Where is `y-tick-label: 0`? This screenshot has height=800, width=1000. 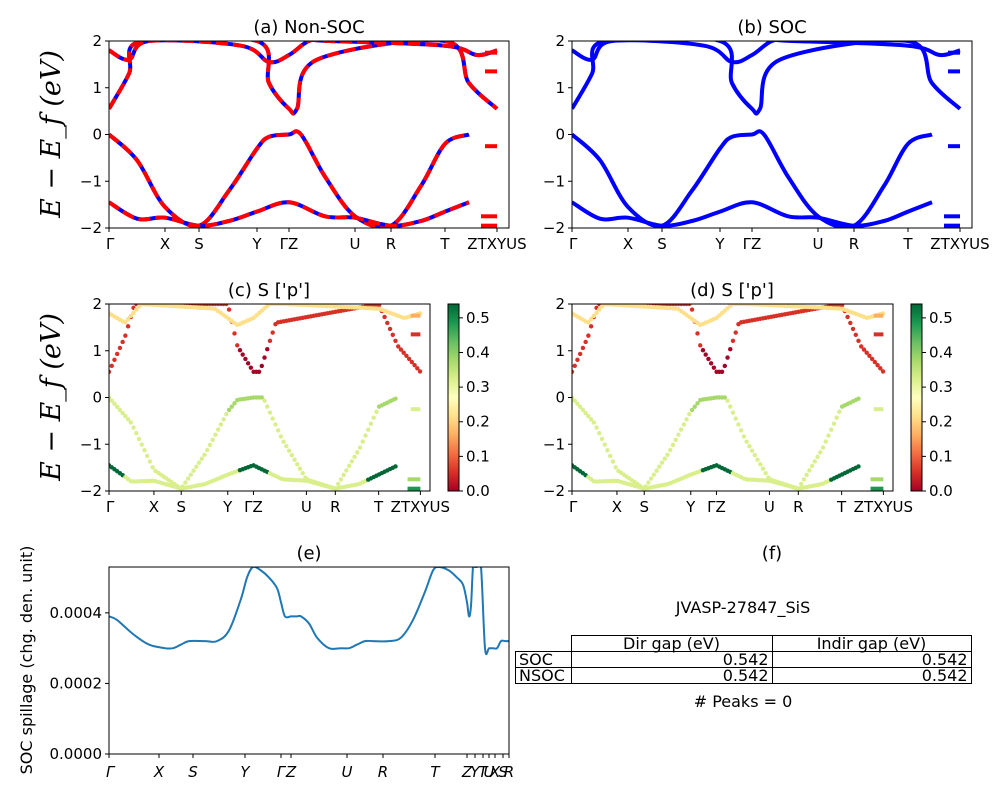
y-tick-label: 0 is located at coordinates (560, 135).